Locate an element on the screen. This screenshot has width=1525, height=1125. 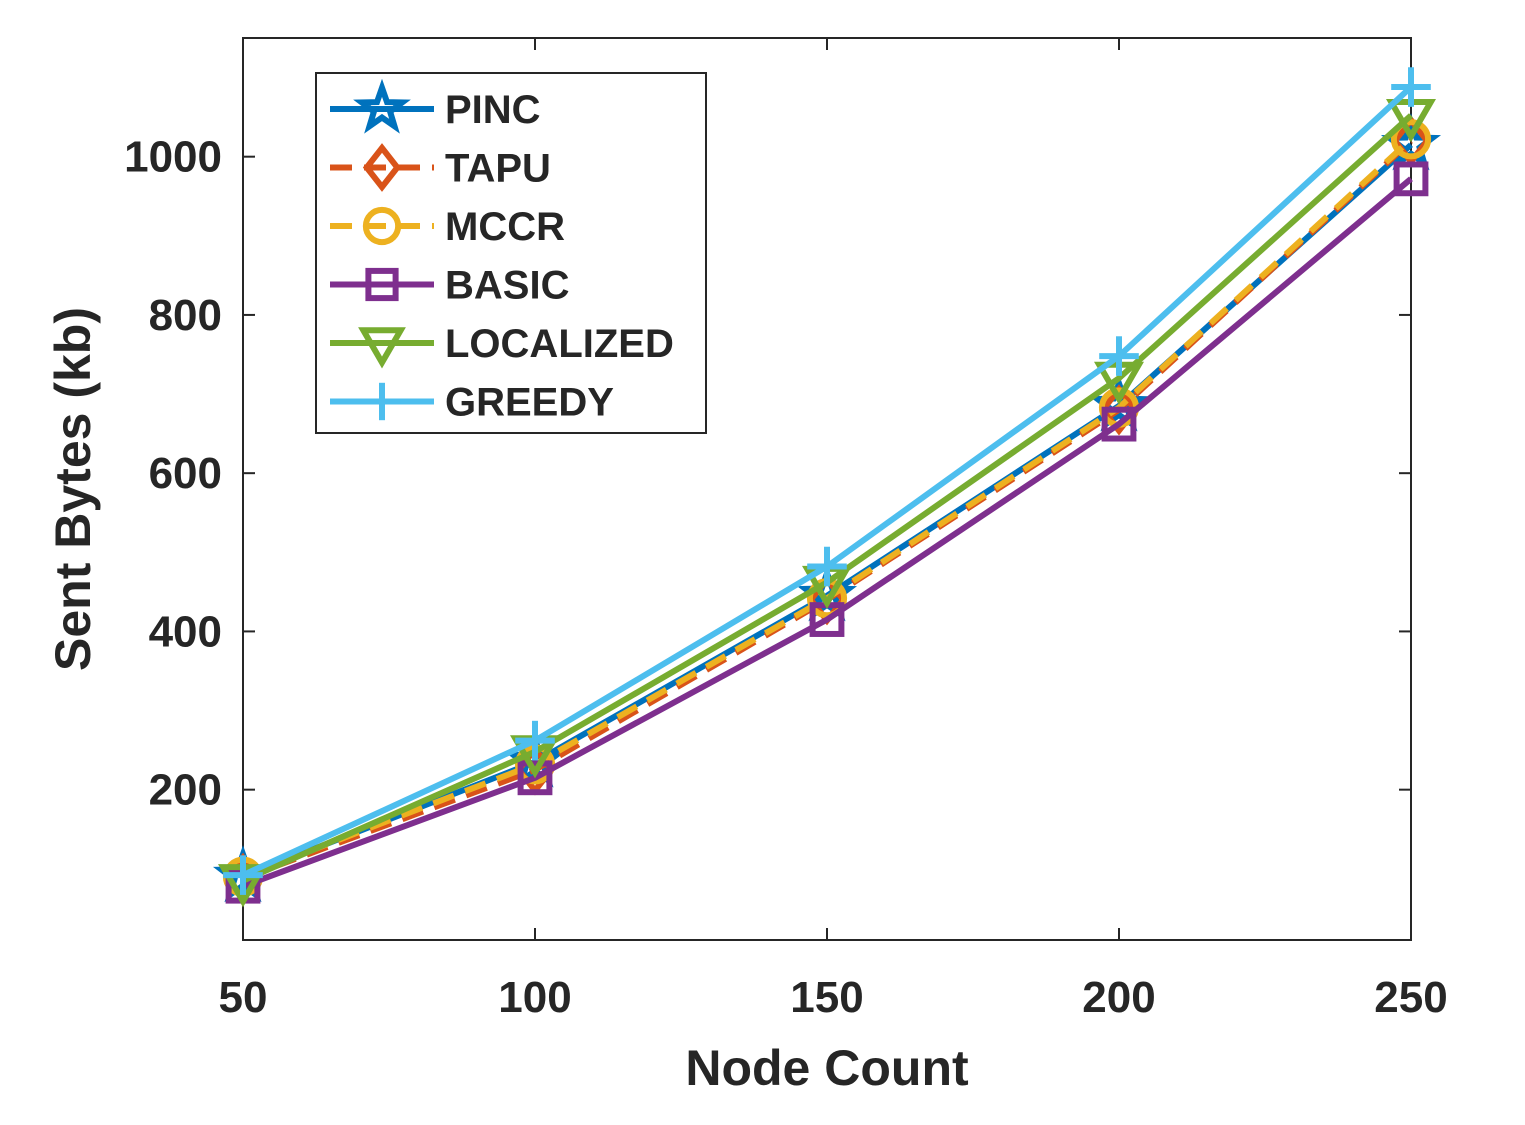
x-tick-label: 200 is located at coordinates (1118, 997).